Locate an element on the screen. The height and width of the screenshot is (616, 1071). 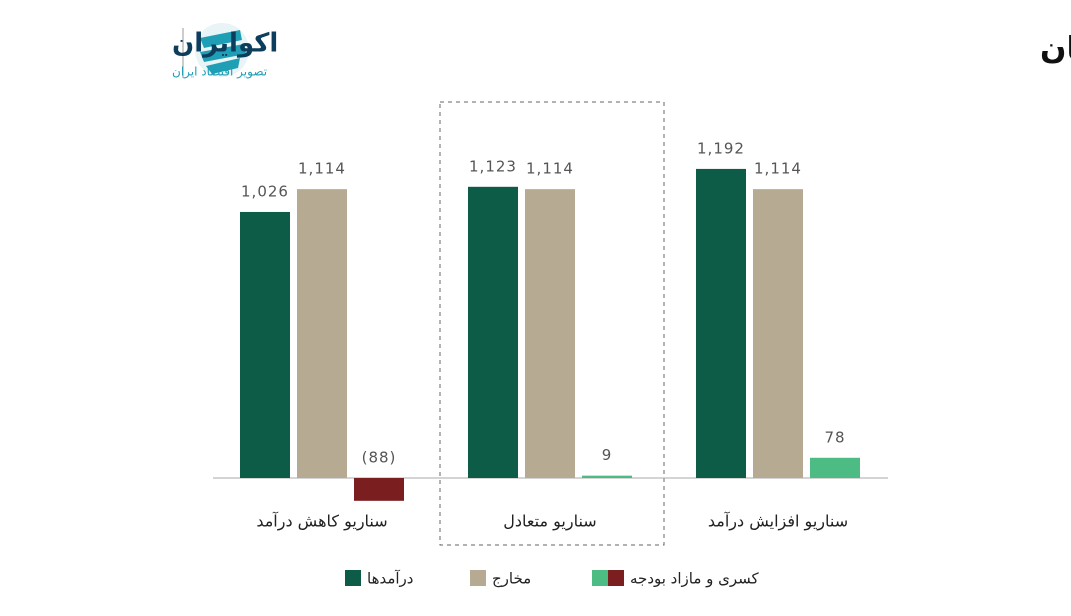
logo: اکوایران تصویر اقتصاد ایران is located at coordinates (225, 51).